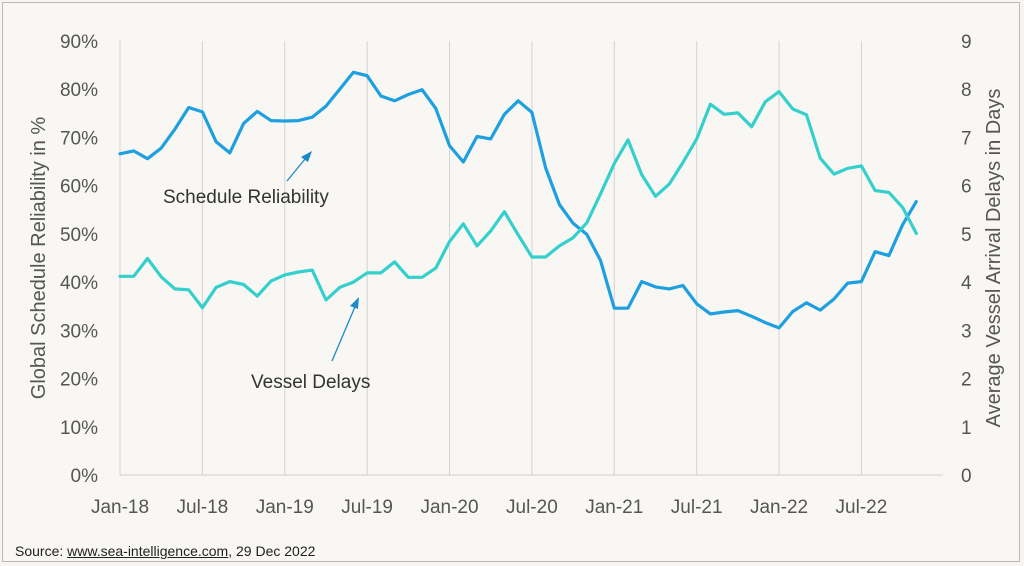  Describe the element at coordinates (79, 42) in the screenshot. I see `left-y-tick-label: 90%` at that location.